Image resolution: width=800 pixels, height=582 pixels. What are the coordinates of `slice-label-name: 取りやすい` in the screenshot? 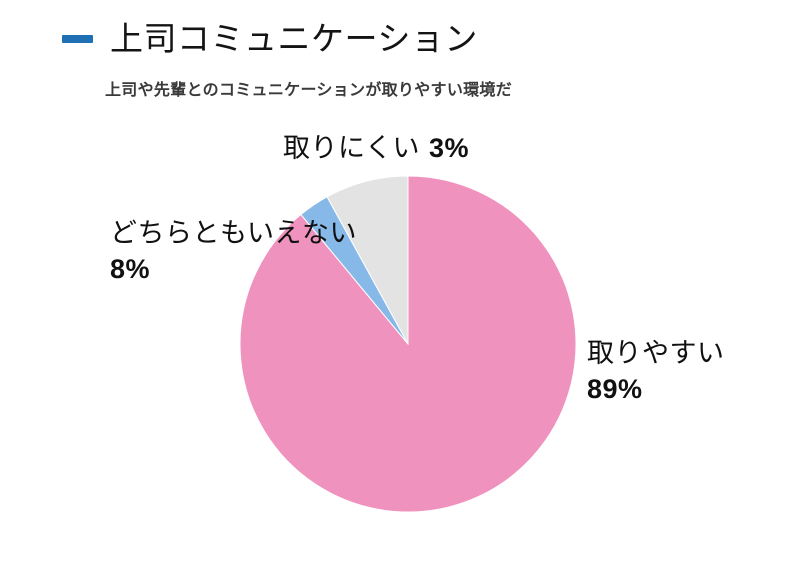 It's located at (656, 353).